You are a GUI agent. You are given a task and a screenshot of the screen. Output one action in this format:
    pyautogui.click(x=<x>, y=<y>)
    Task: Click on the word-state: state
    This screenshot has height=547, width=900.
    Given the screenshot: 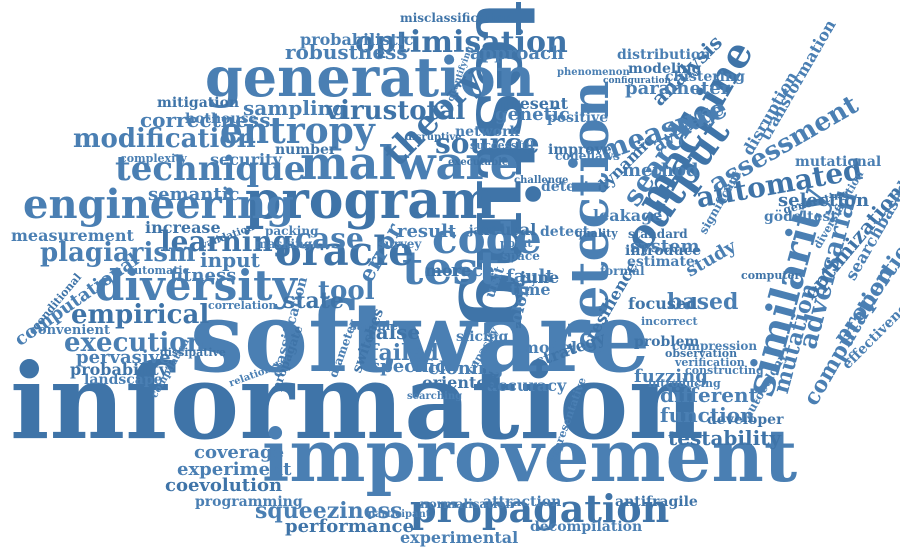 What is the action you would take?
    pyautogui.click(x=313, y=301)
    